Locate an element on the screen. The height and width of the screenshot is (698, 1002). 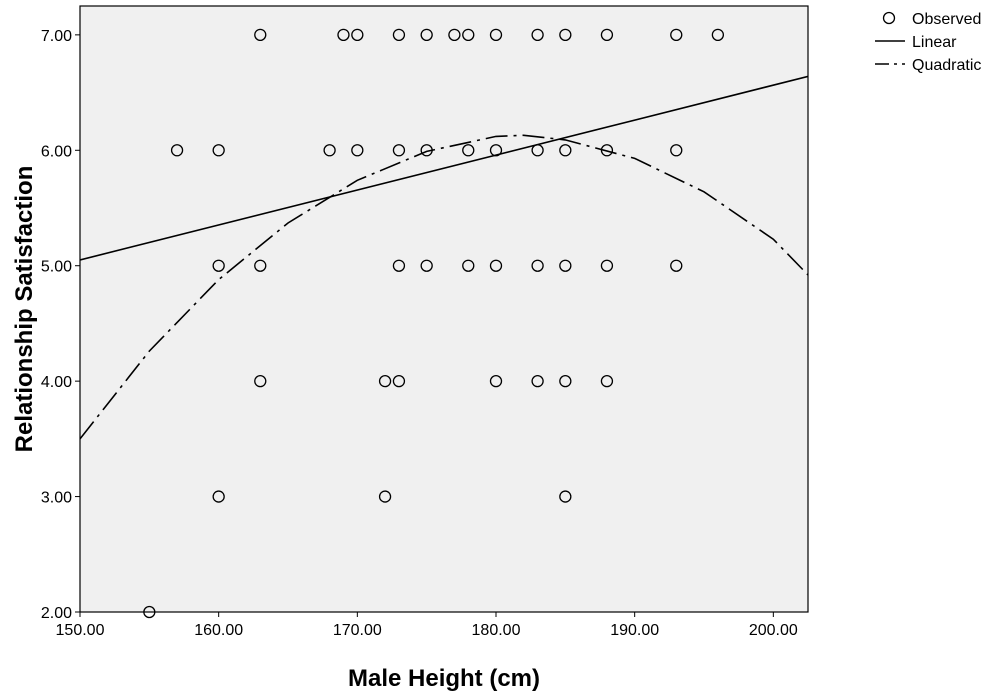
y-axis-title: Relationship Satisfaction is located at coordinates (24, 309).